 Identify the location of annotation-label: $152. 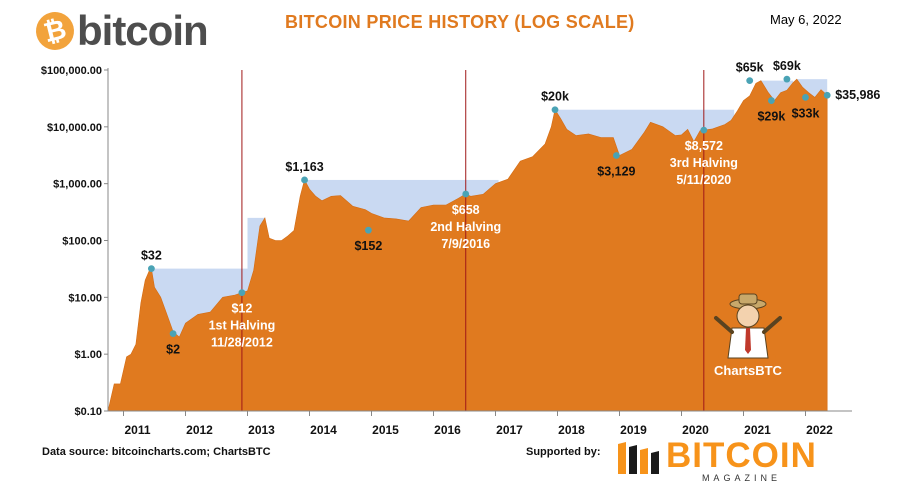
(368, 246).